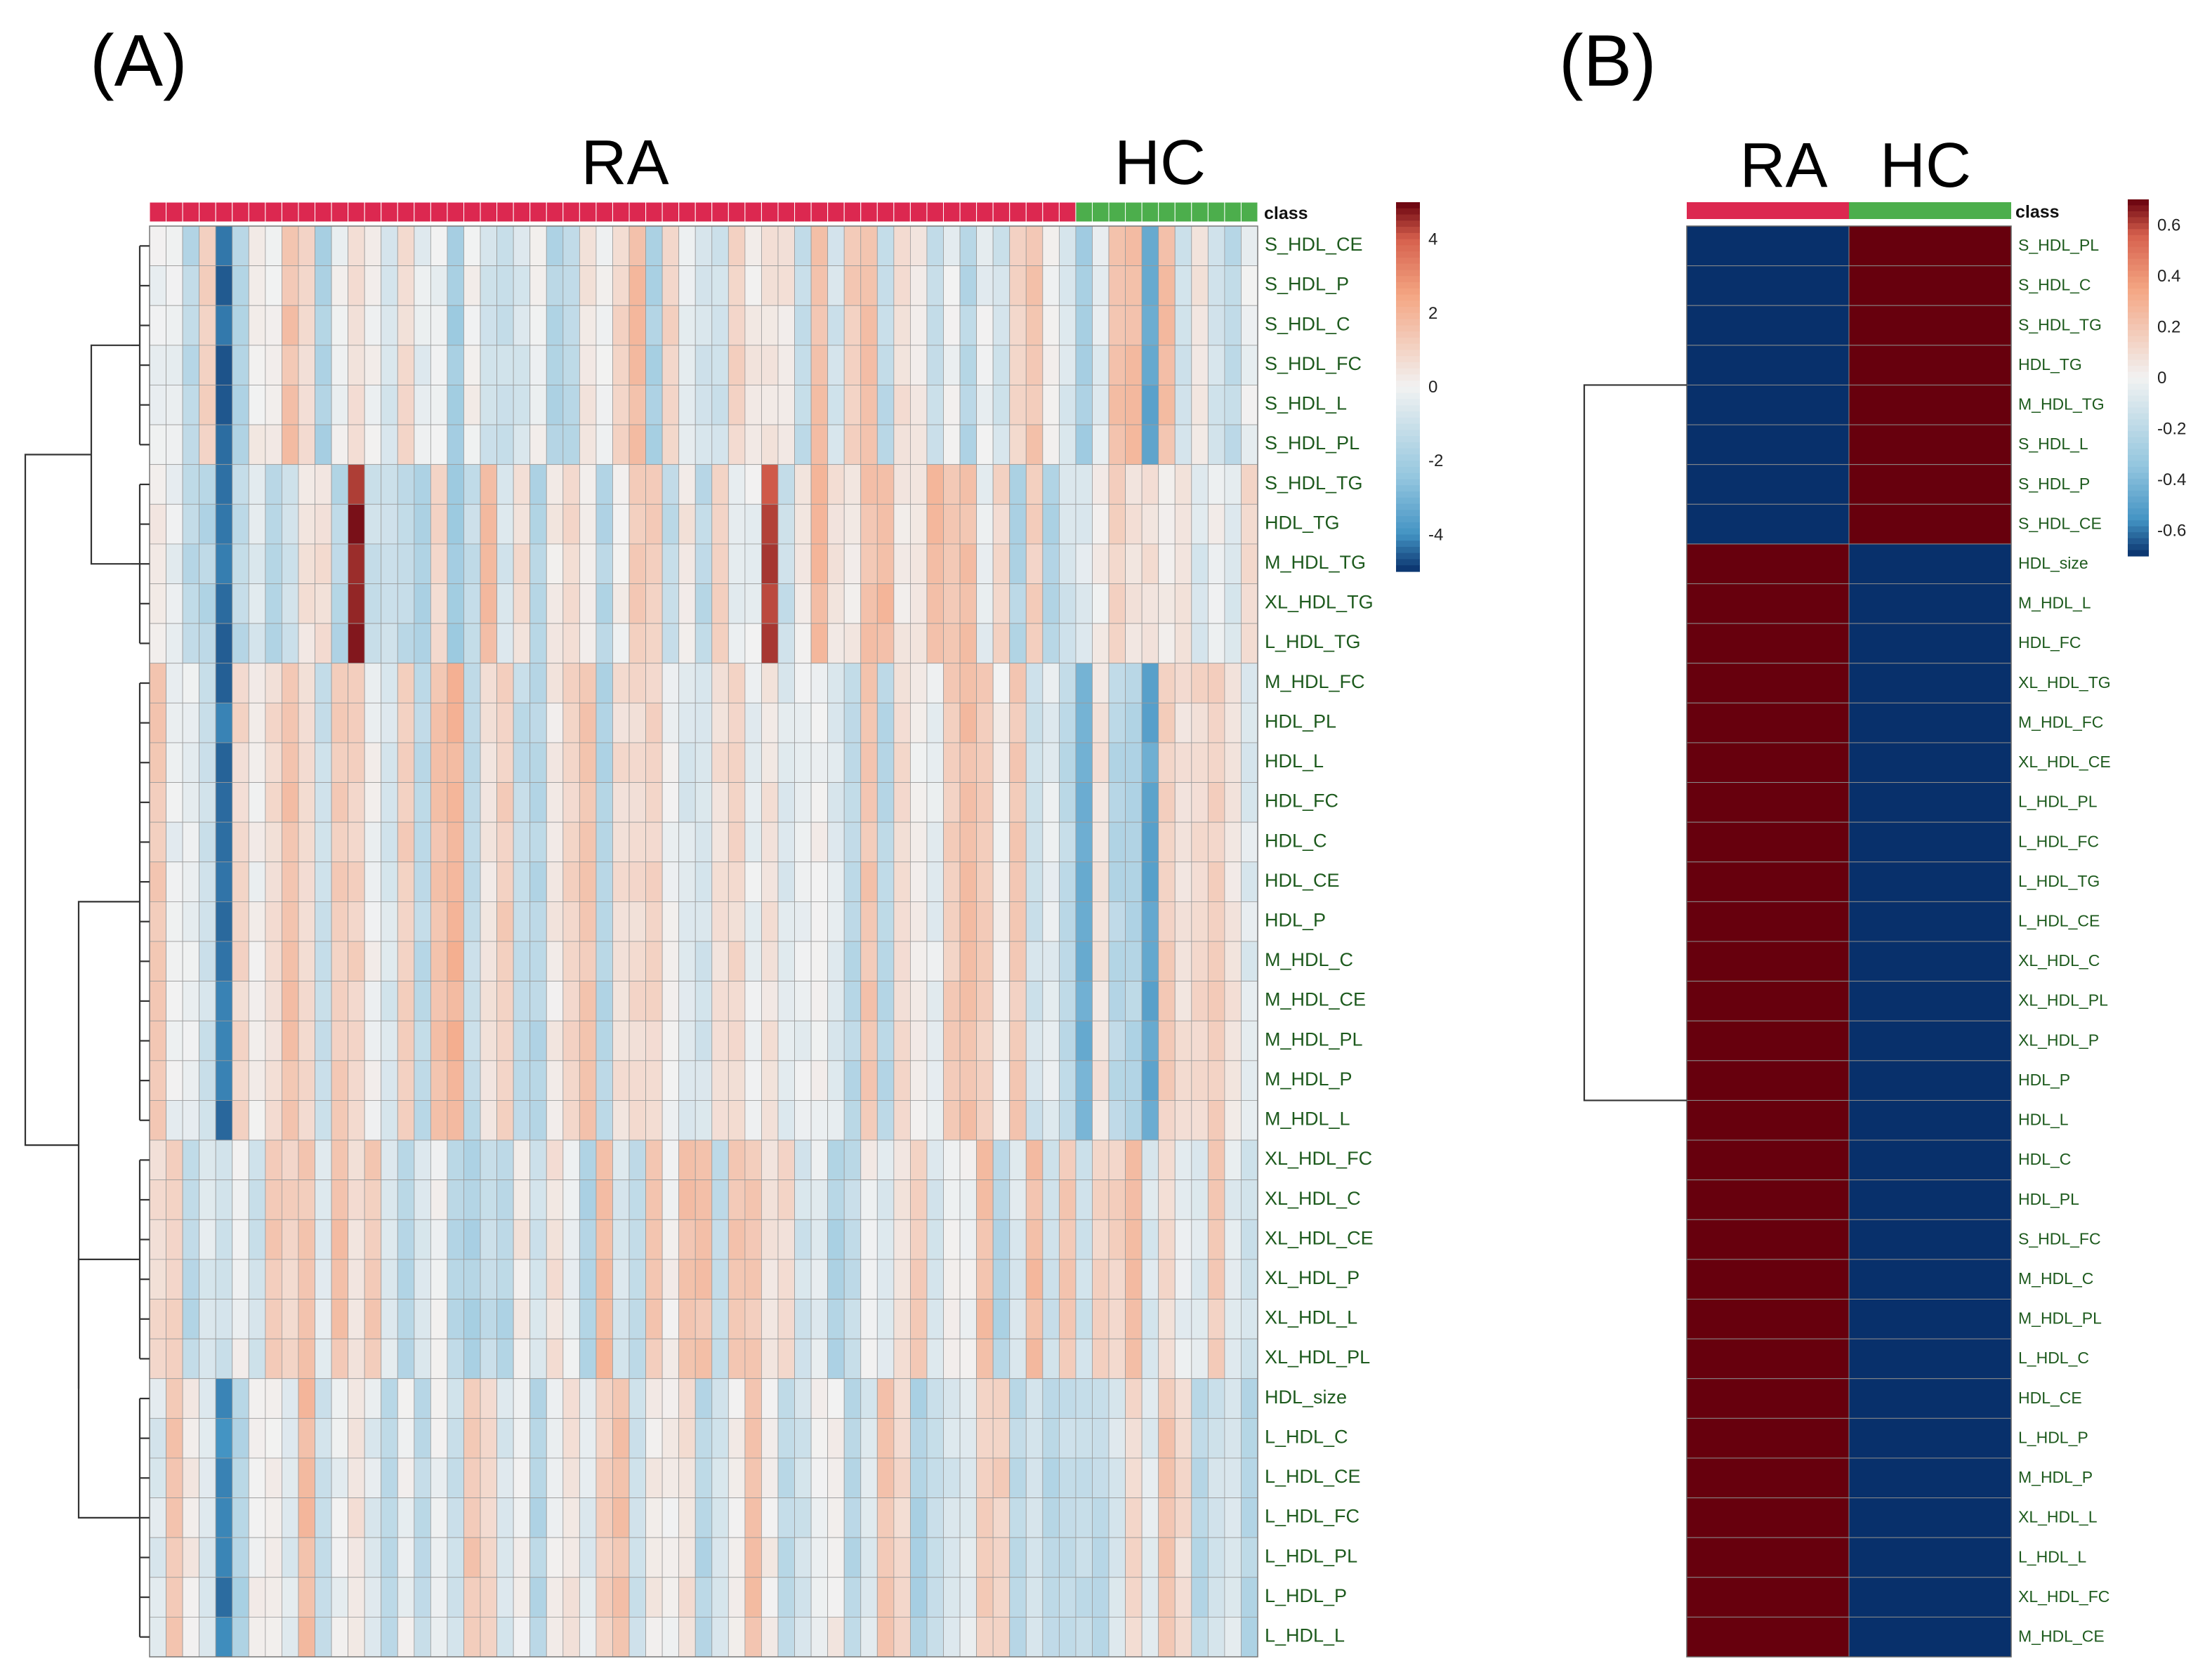 The height and width of the screenshot is (1680, 2205). Describe the element at coordinates (2060, 324) in the screenshot. I see `row-label: S_HDL_TG` at that location.